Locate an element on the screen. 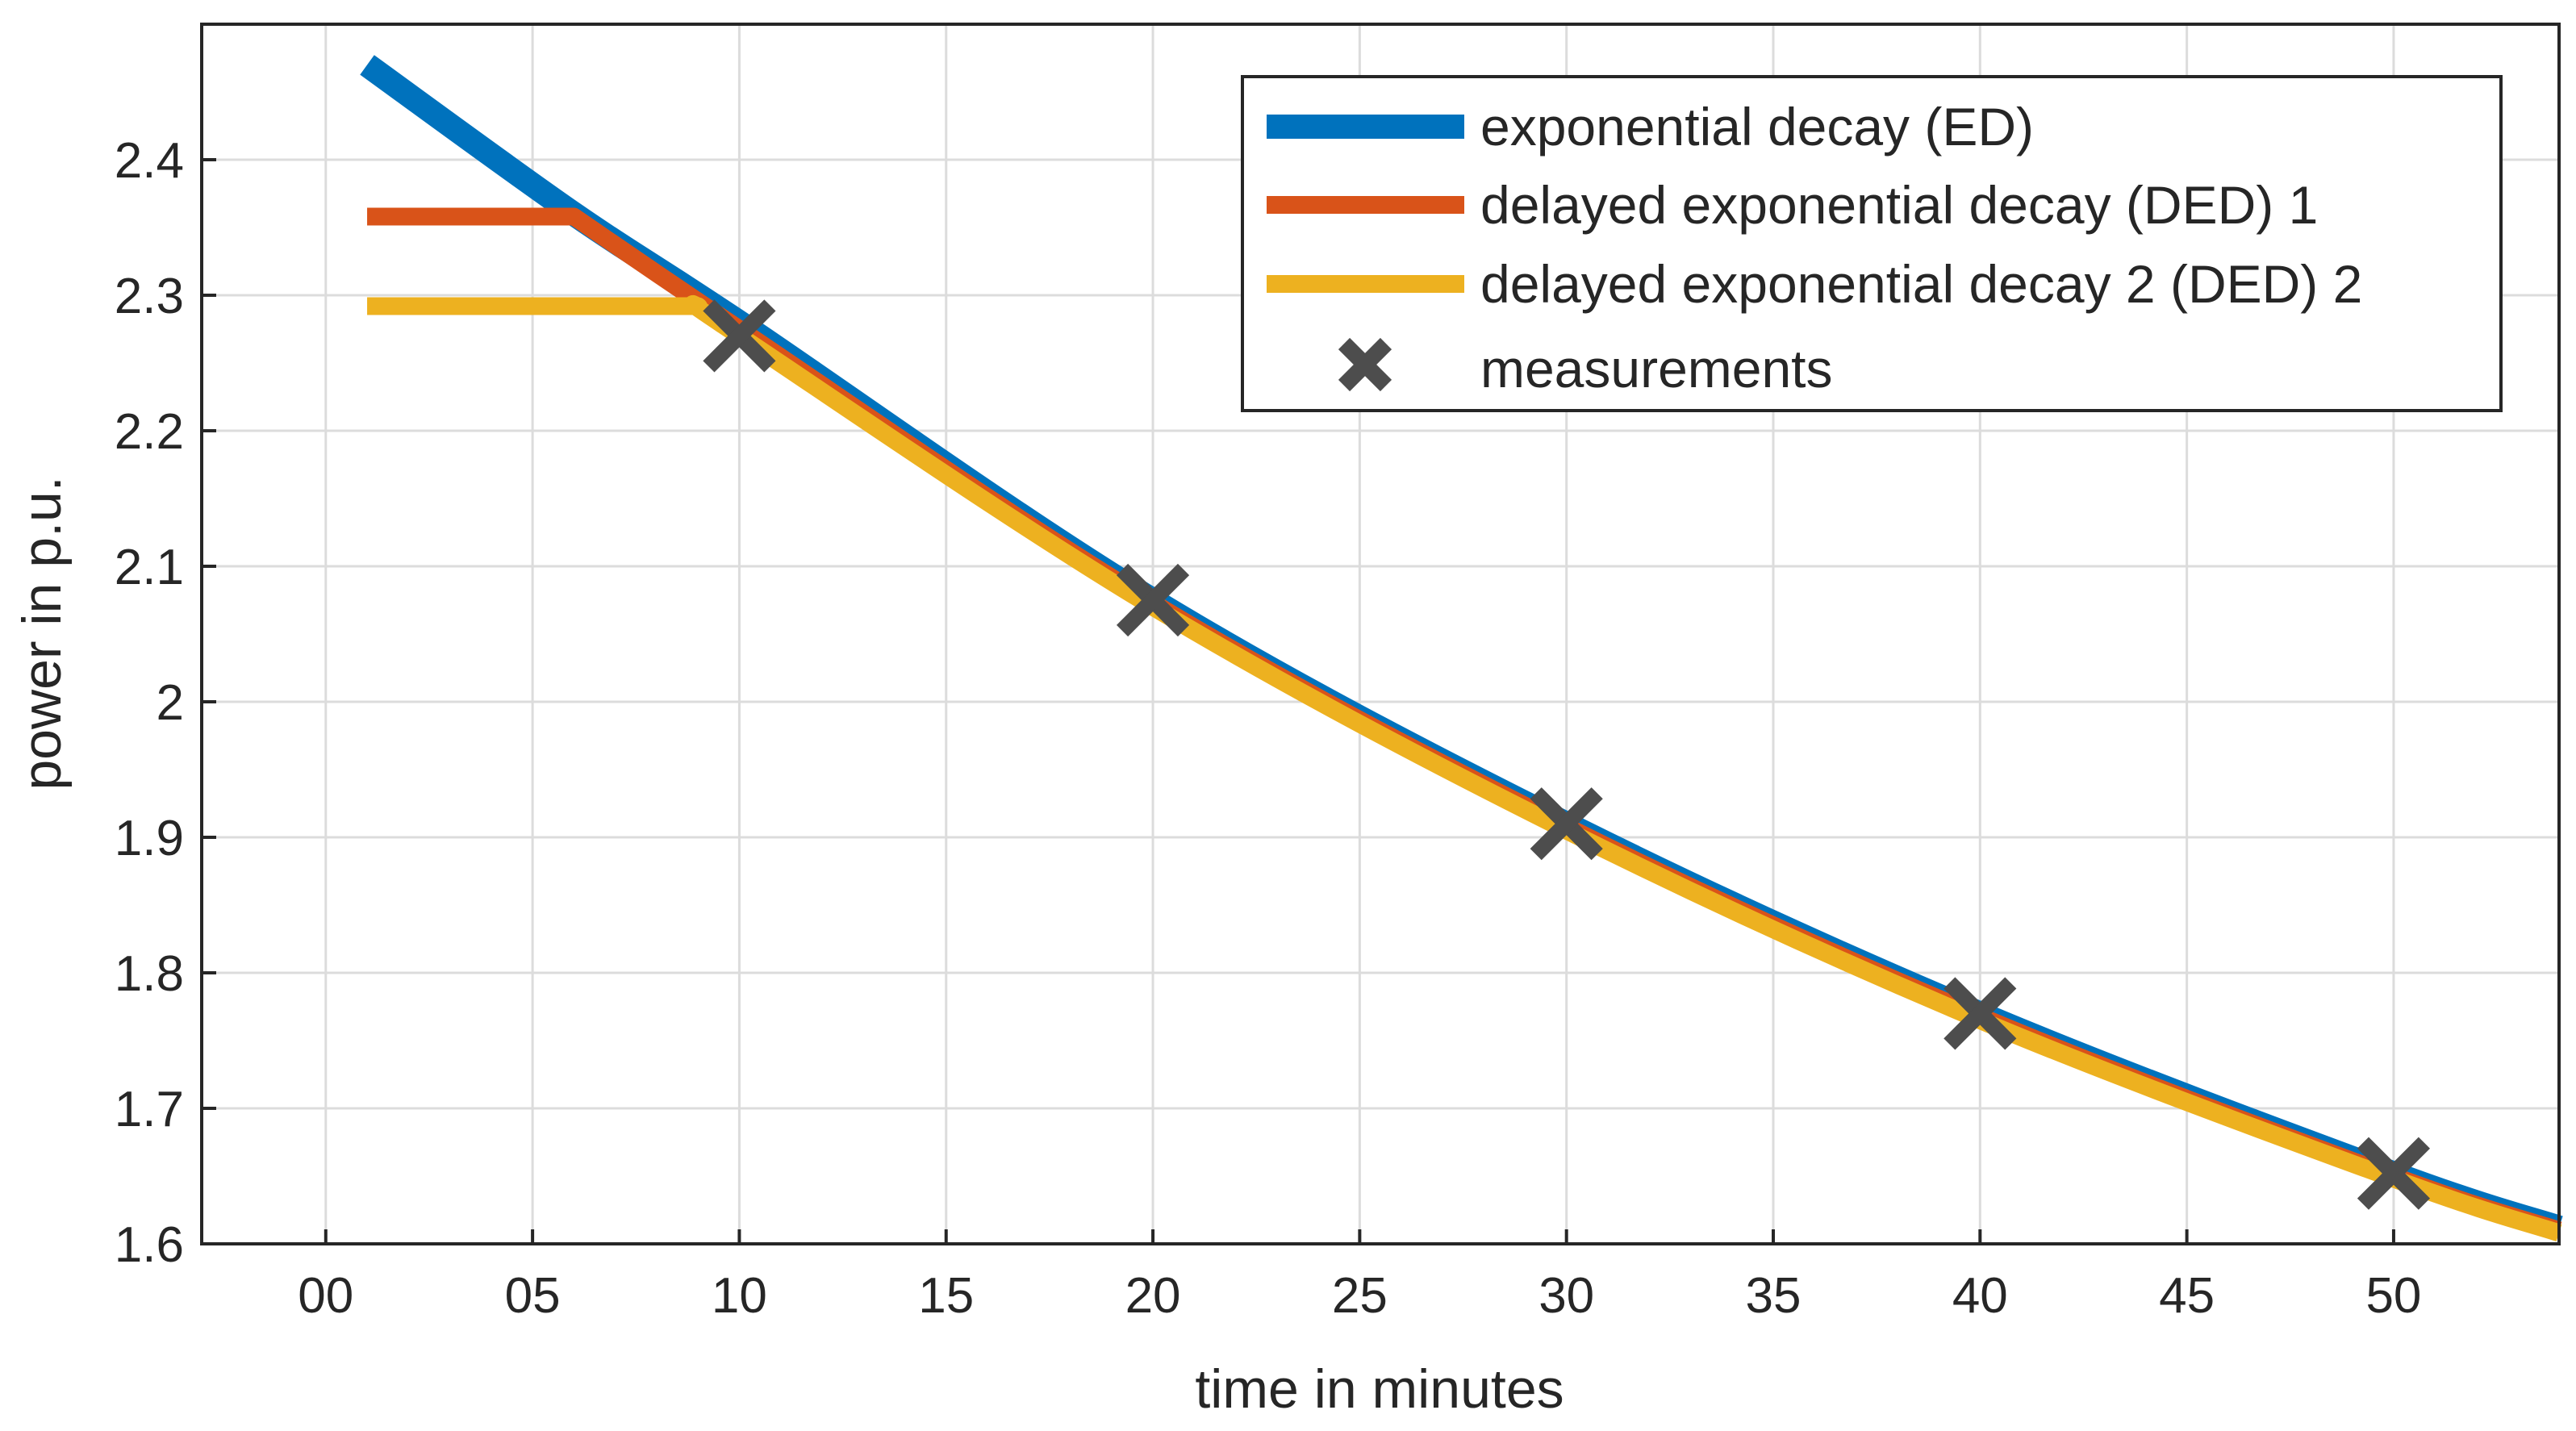 The width and height of the screenshot is (2576, 1431). x-tick-label: 05 is located at coordinates (533, 1296).